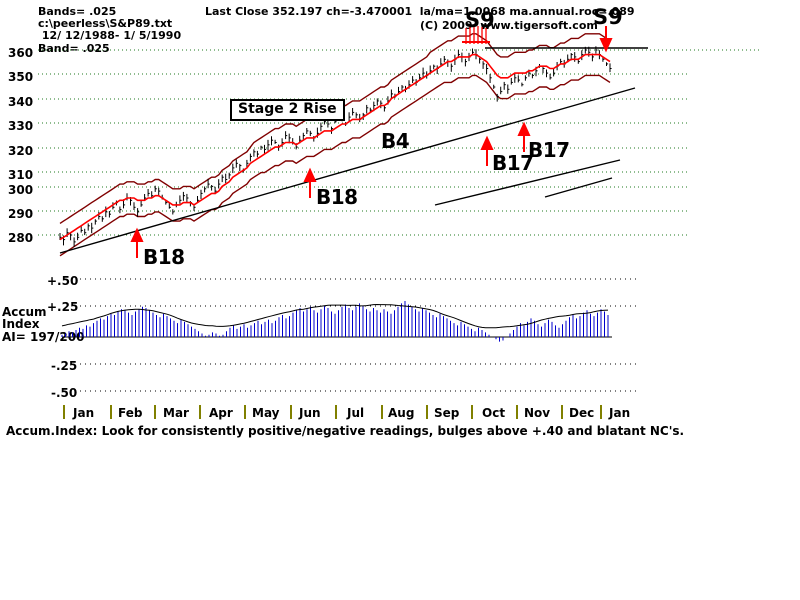  What do you see at coordinates (513, 163) in the screenshot?
I see `annotation-b17-1: B17` at bounding box center [513, 163].